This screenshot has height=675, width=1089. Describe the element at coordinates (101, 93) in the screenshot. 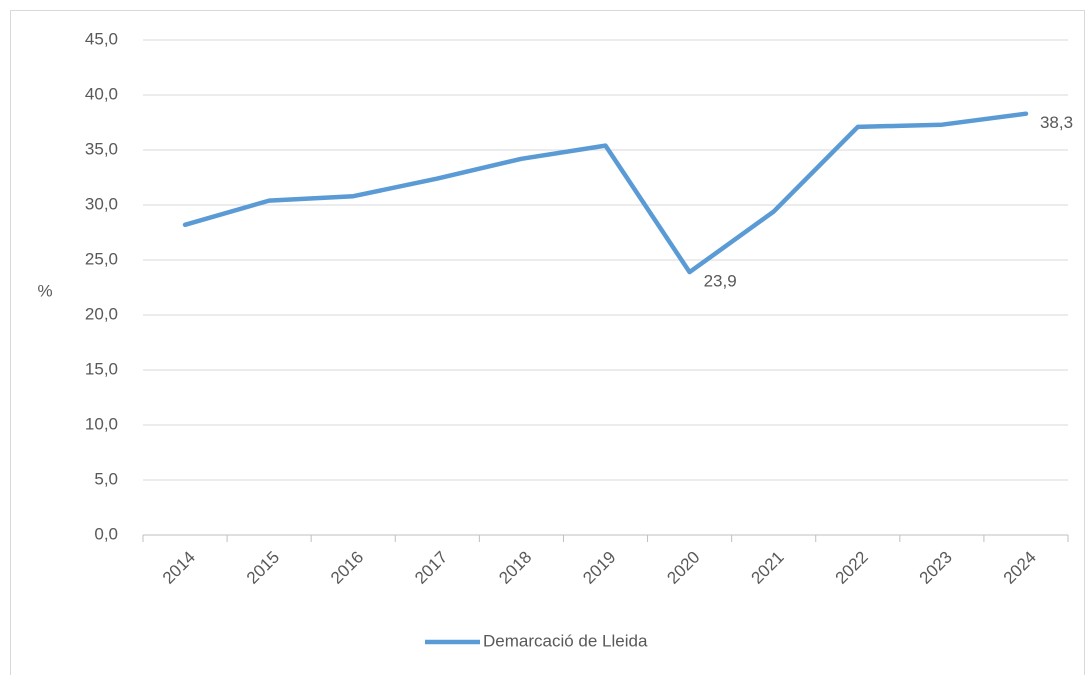

I see `y-tick-label: 40,0` at that location.